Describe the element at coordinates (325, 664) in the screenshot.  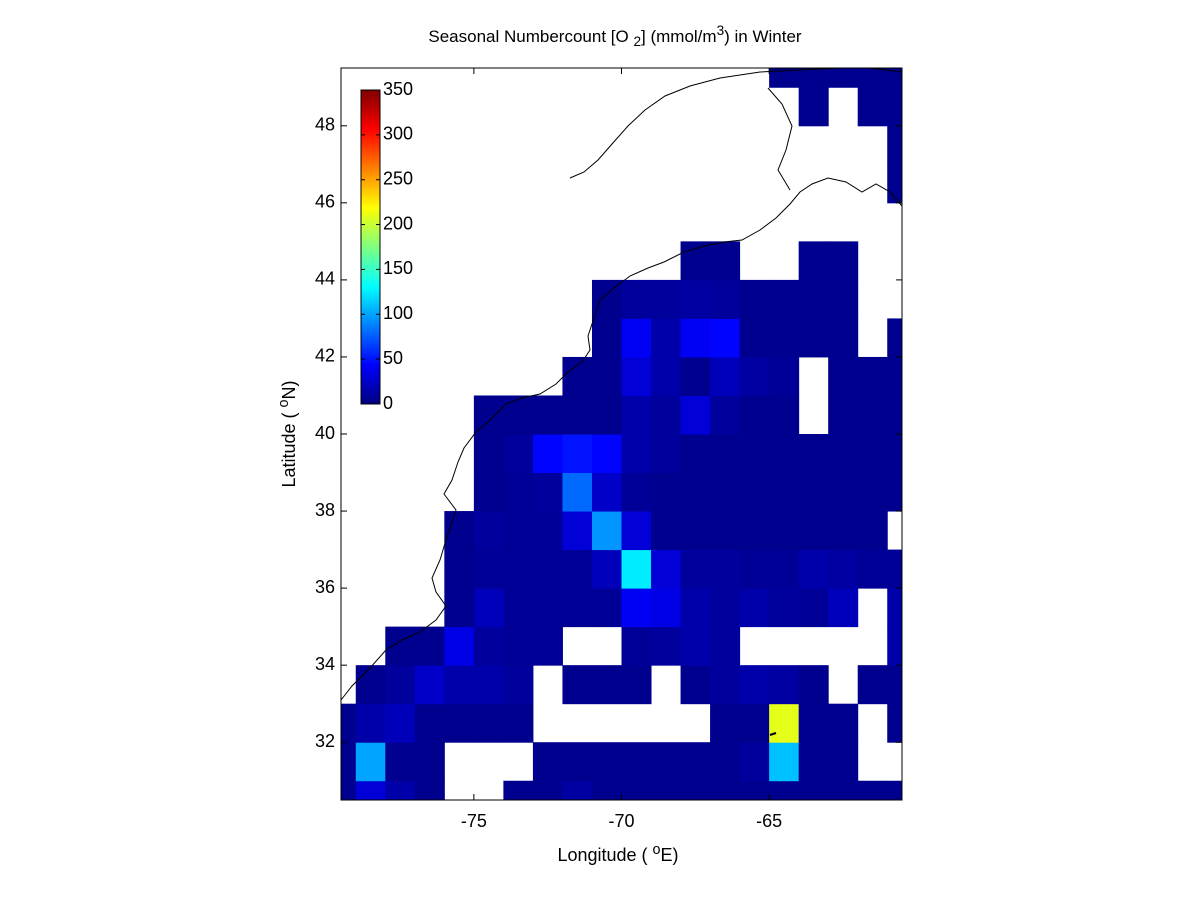
I see `y-tick-label: 34` at that location.